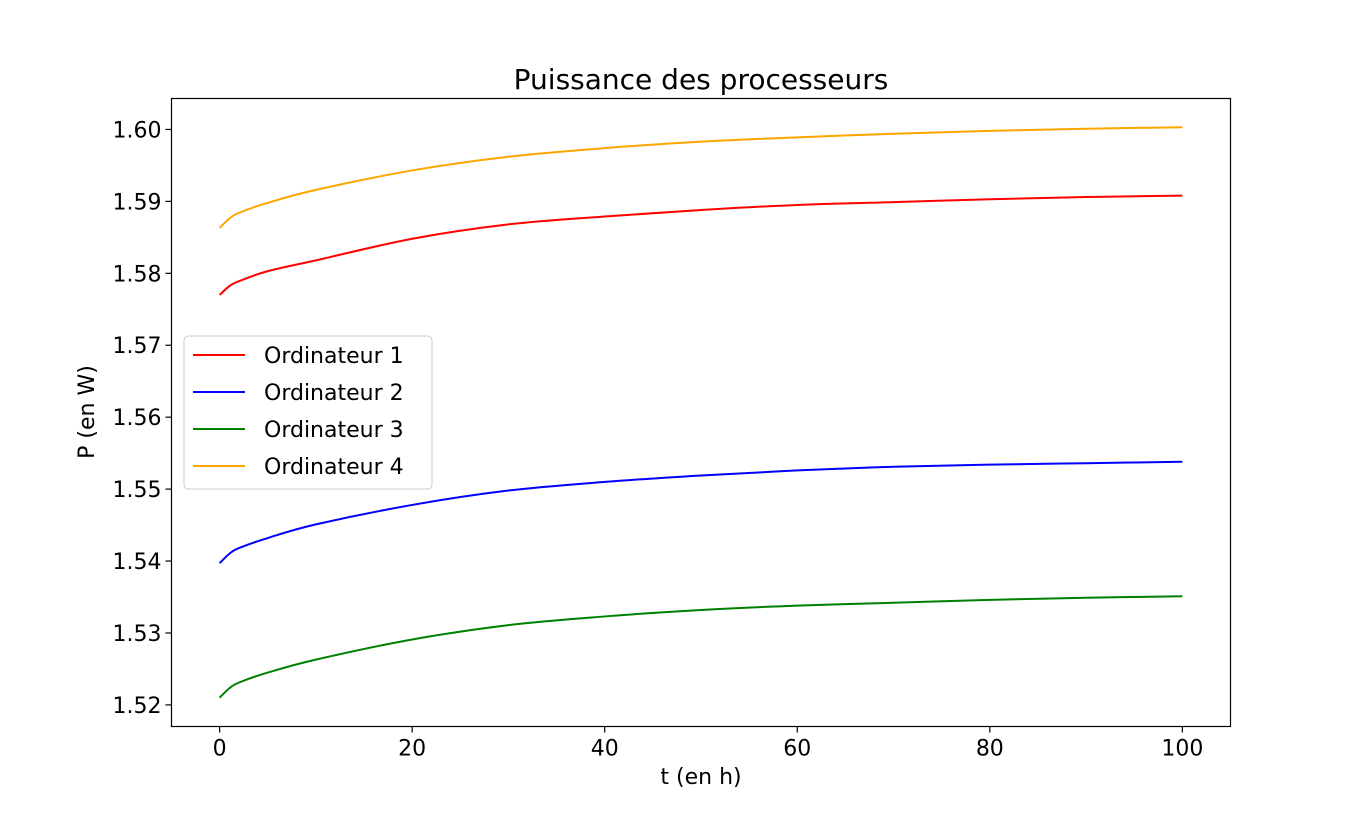 The image size is (1368, 820). What do you see at coordinates (137, 490) in the screenshot?
I see `y-tick-label: 1.55` at bounding box center [137, 490].